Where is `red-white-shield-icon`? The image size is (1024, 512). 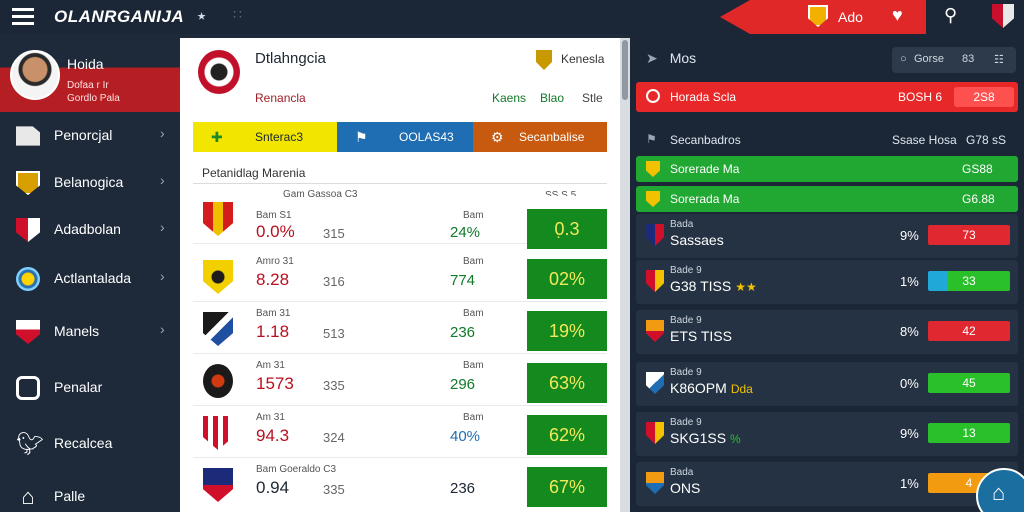
red-white-shield-icon is located at coordinates (28, 332).